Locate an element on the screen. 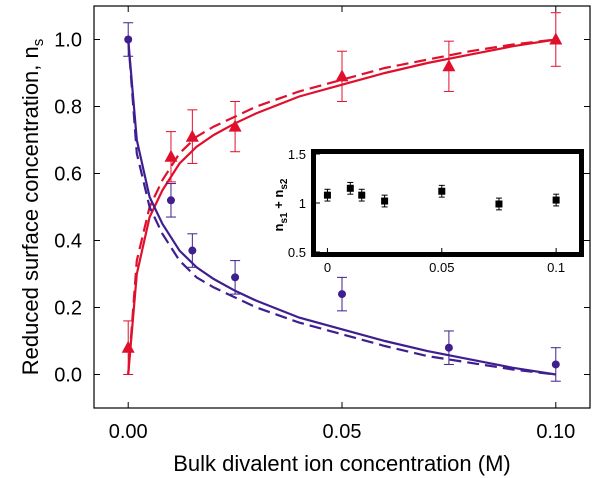 The height and width of the screenshot is (478, 606). y-axis-title-subscript: s is located at coordinates (38, 43).